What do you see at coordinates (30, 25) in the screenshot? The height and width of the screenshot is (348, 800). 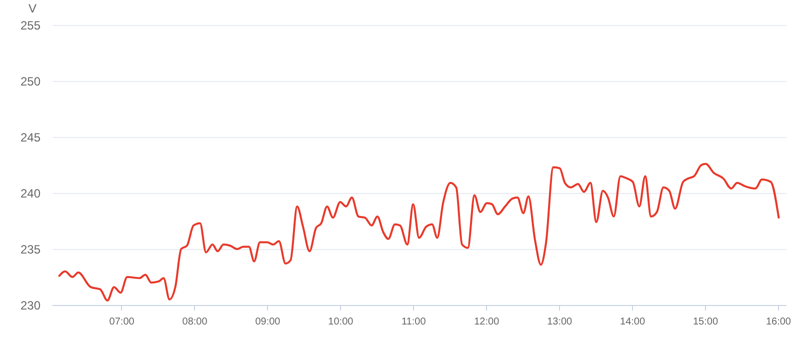 I see `y-tick-label: 255` at bounding box center [30, 25].